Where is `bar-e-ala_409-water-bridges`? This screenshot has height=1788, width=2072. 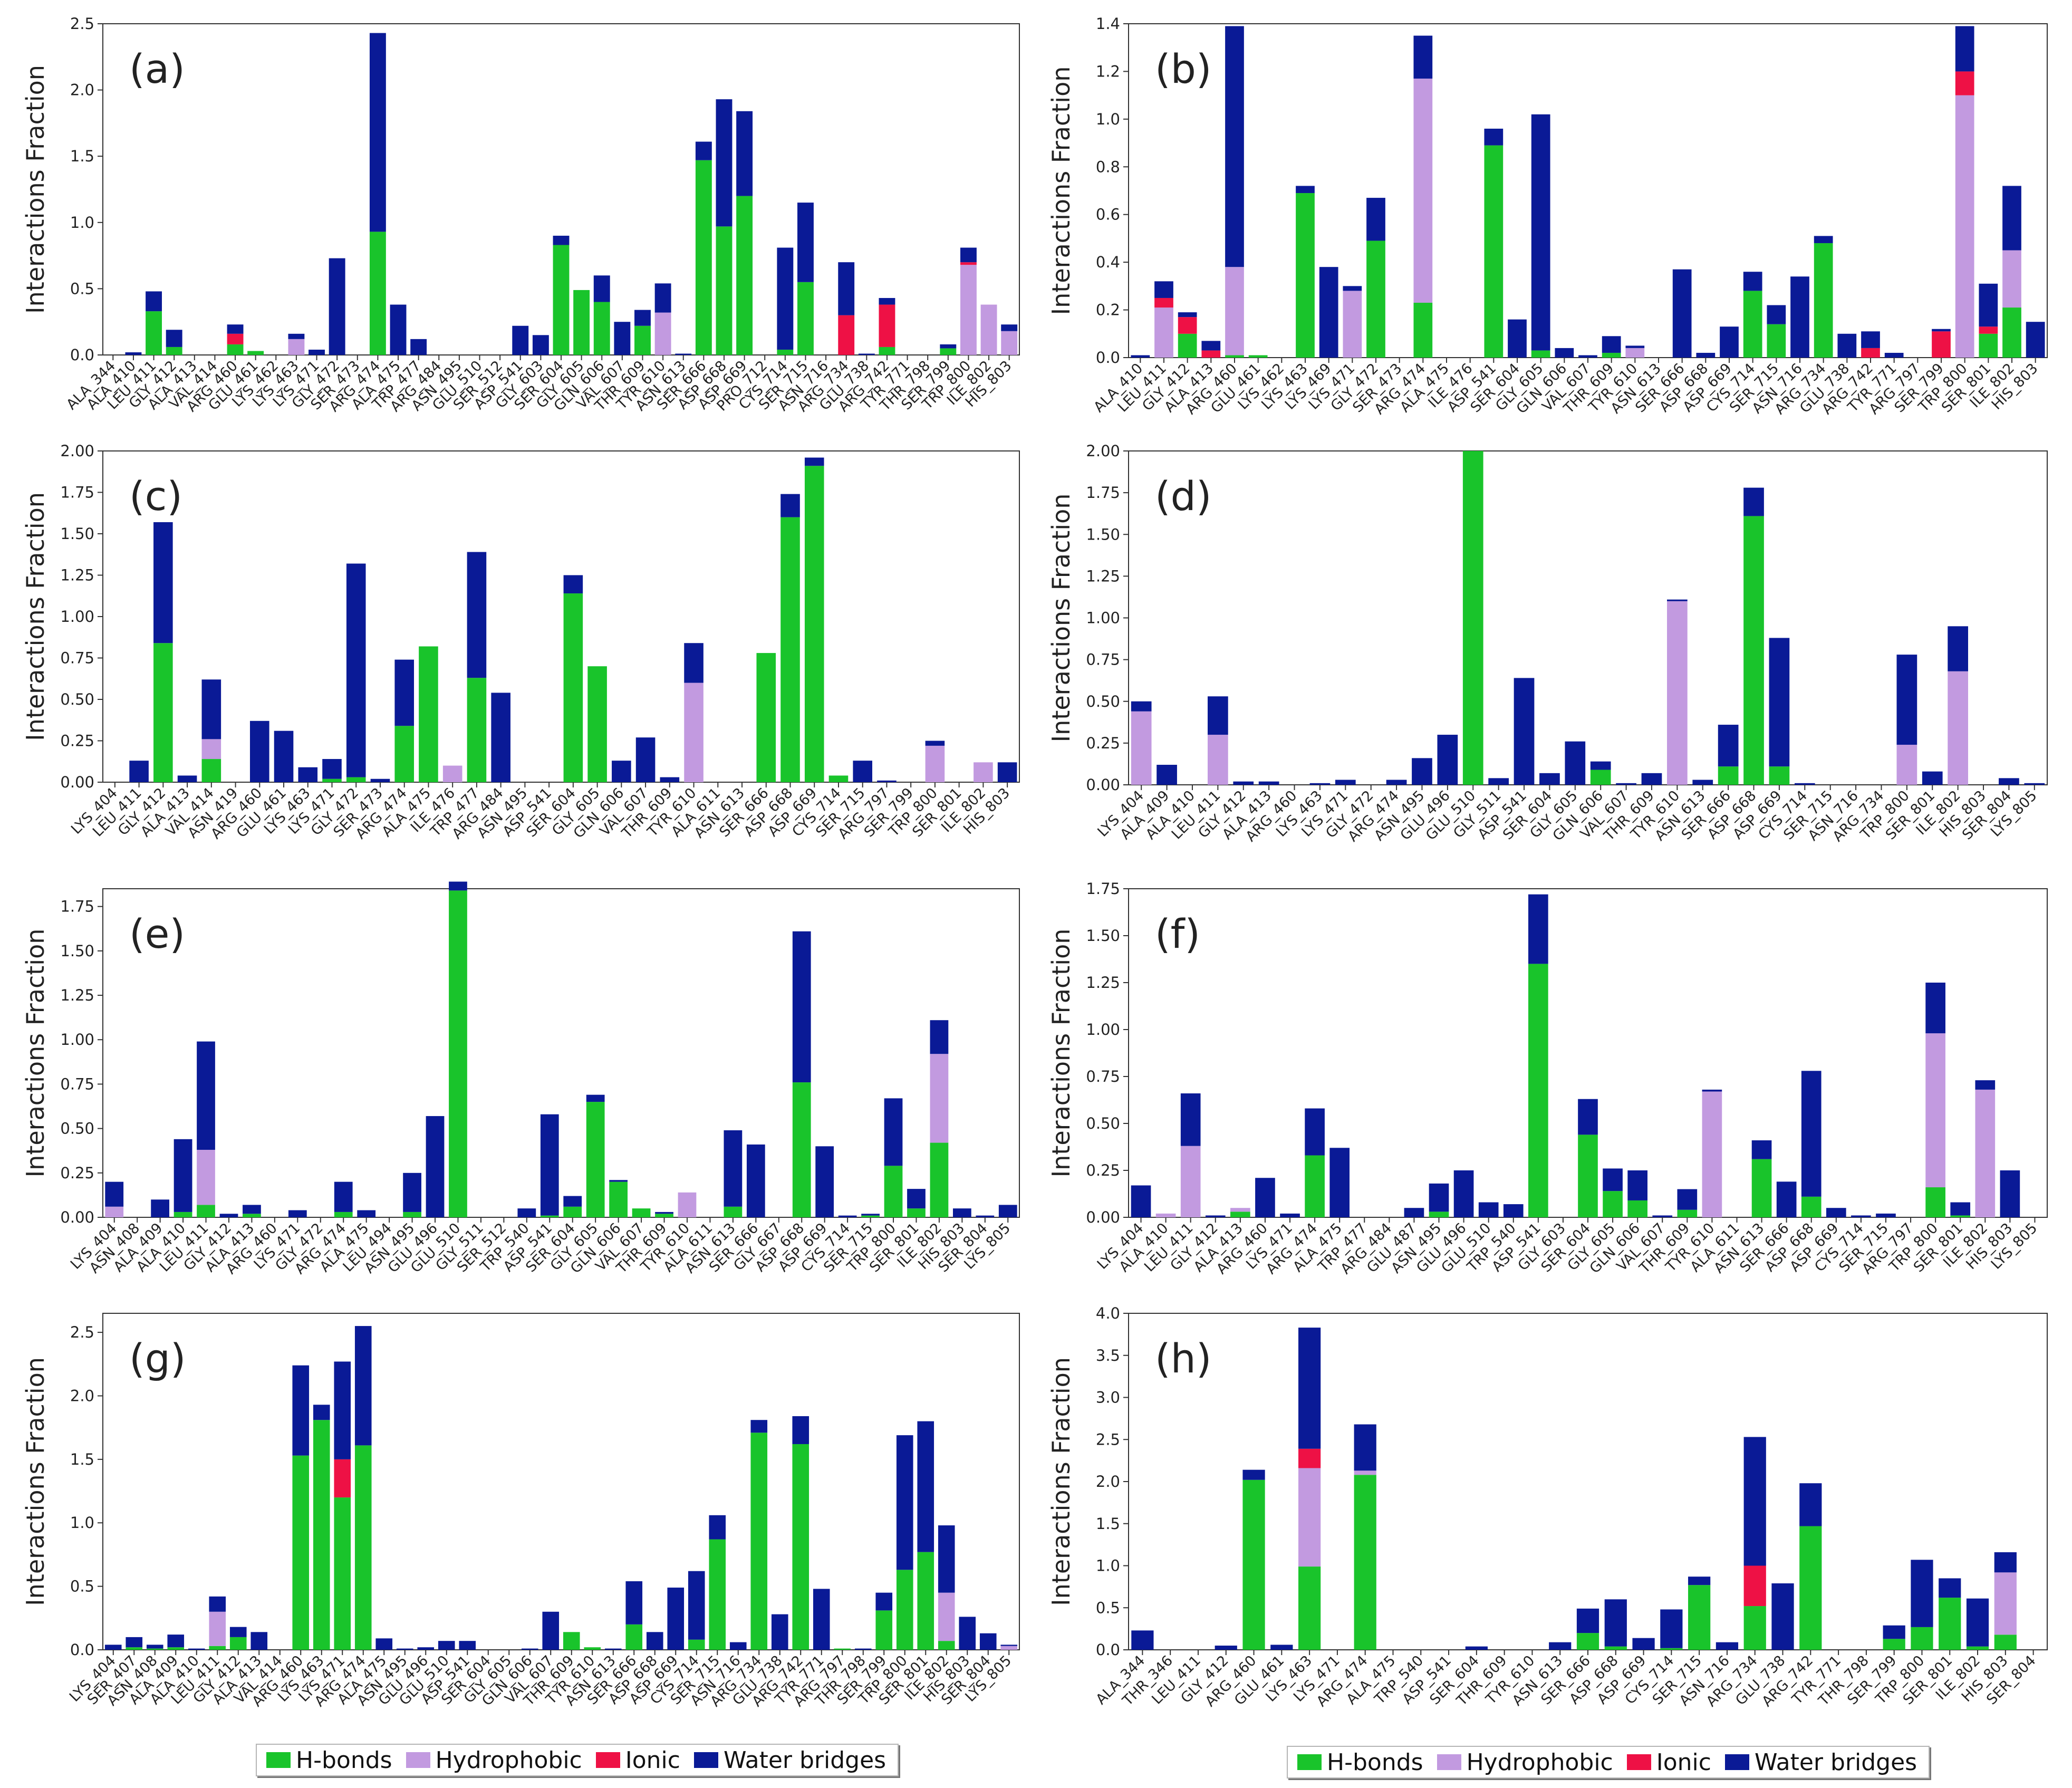 bar-e-ala_409-water-bridges is located at coordinates (160, 1208).